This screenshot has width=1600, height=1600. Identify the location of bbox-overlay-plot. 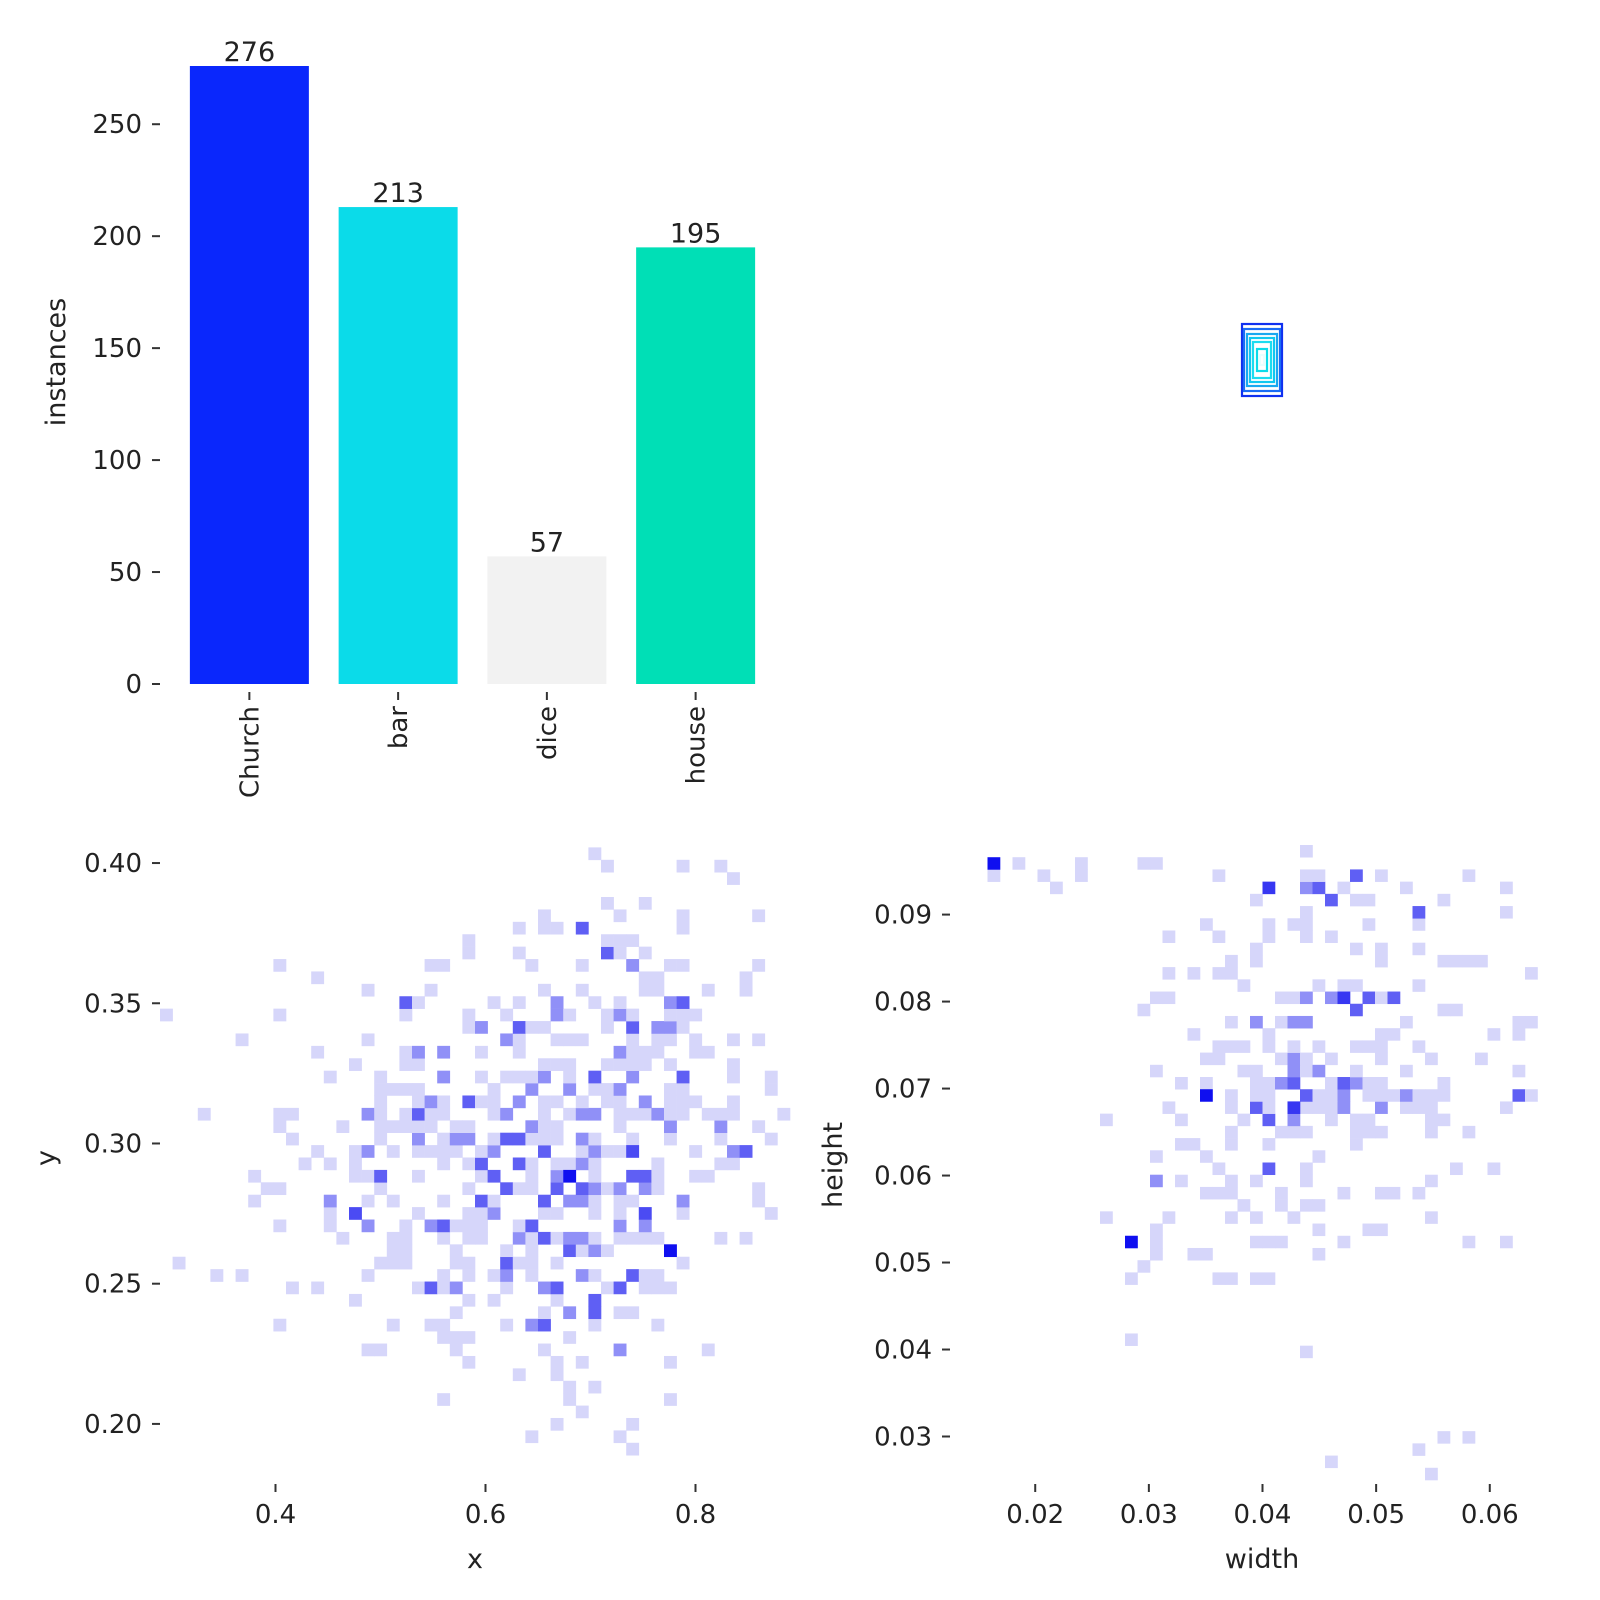
(1262, 360).